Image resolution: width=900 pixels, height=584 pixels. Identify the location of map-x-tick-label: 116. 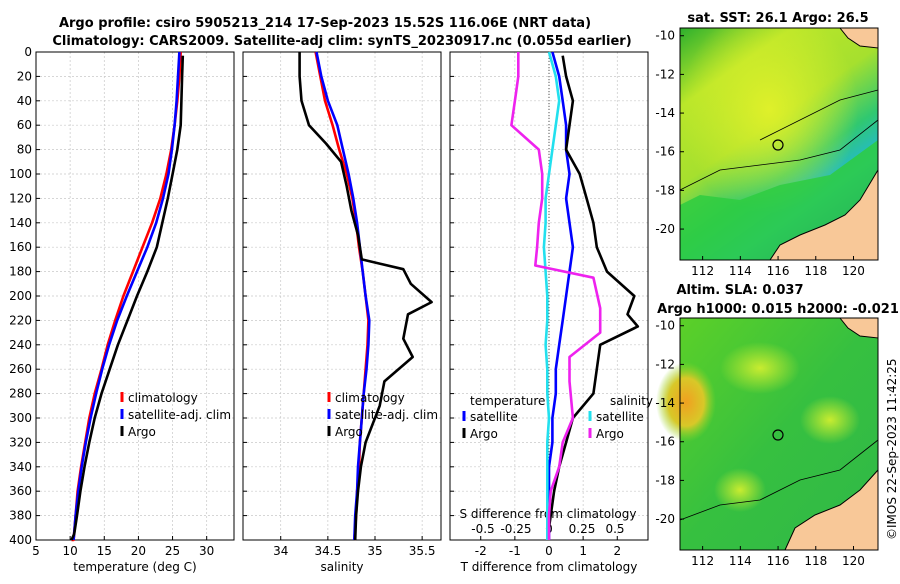
(778, 561).